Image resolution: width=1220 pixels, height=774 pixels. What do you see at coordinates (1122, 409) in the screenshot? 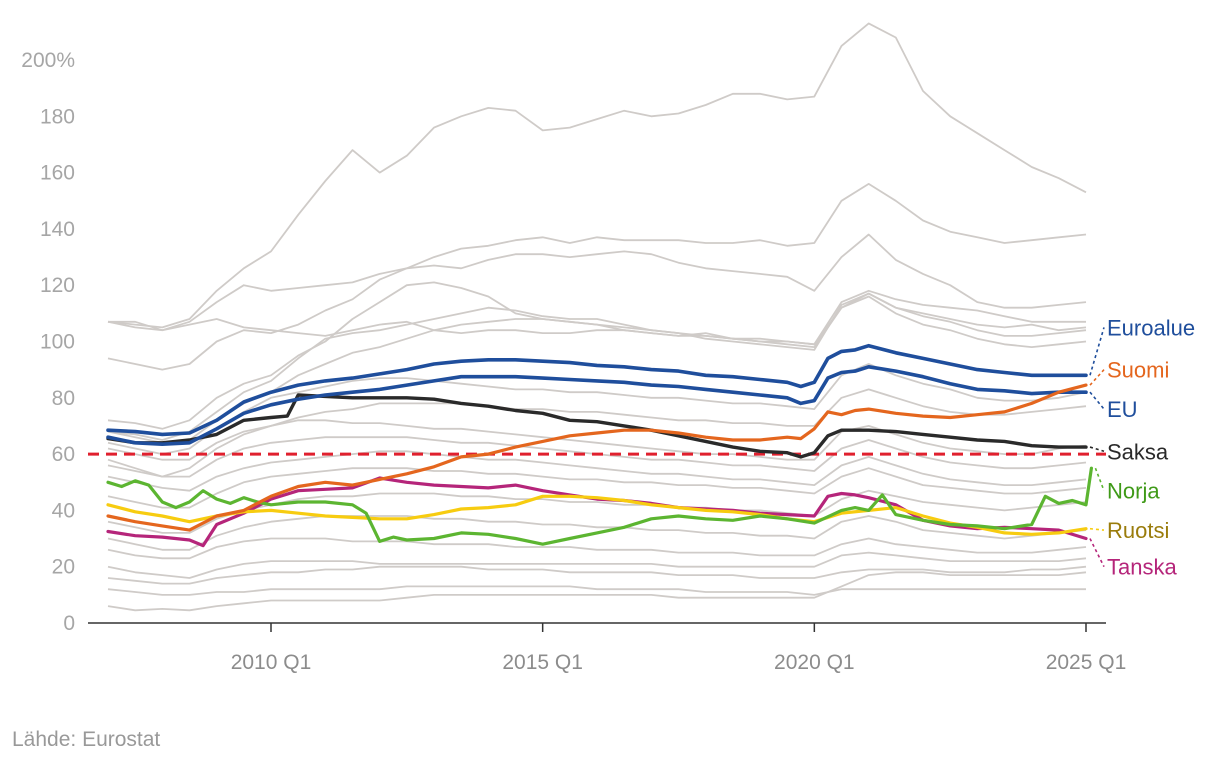
I see `series-label-eu: EU` at bounding box center [1122, 409].